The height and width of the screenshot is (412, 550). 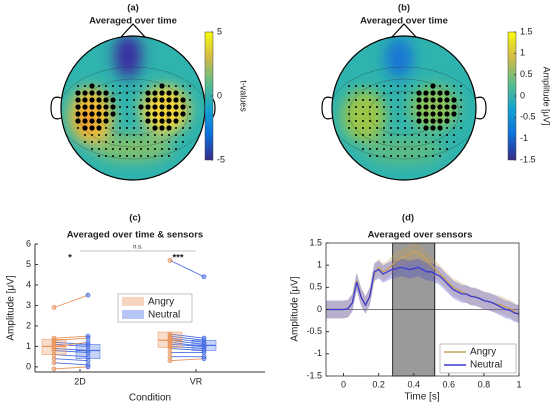 What do you see at coordinates (28, 305) in the screenshot?
I see `y-tick-label: 3` at bounding box center [28, 305].